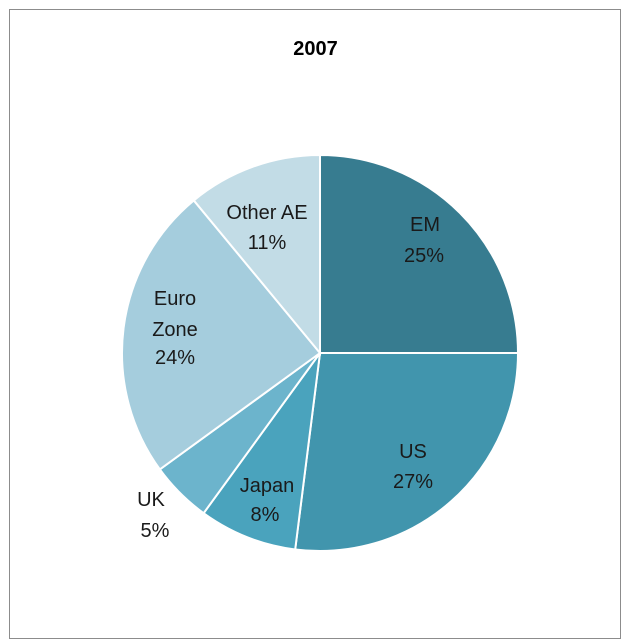  I want to click on slice-name-label: Zone, so click(175, 330).